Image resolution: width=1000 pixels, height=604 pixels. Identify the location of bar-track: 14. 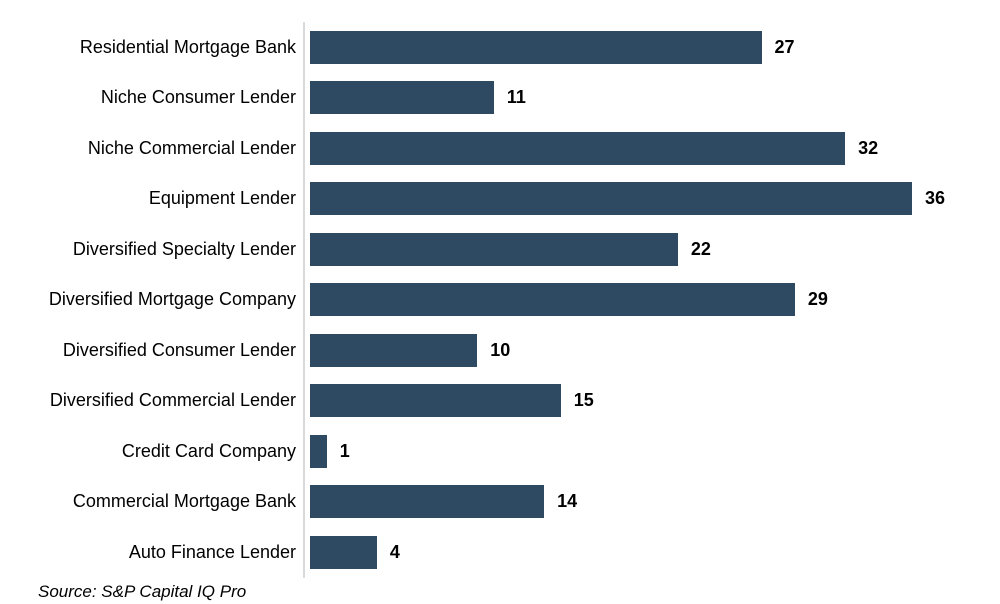
(655, 502).